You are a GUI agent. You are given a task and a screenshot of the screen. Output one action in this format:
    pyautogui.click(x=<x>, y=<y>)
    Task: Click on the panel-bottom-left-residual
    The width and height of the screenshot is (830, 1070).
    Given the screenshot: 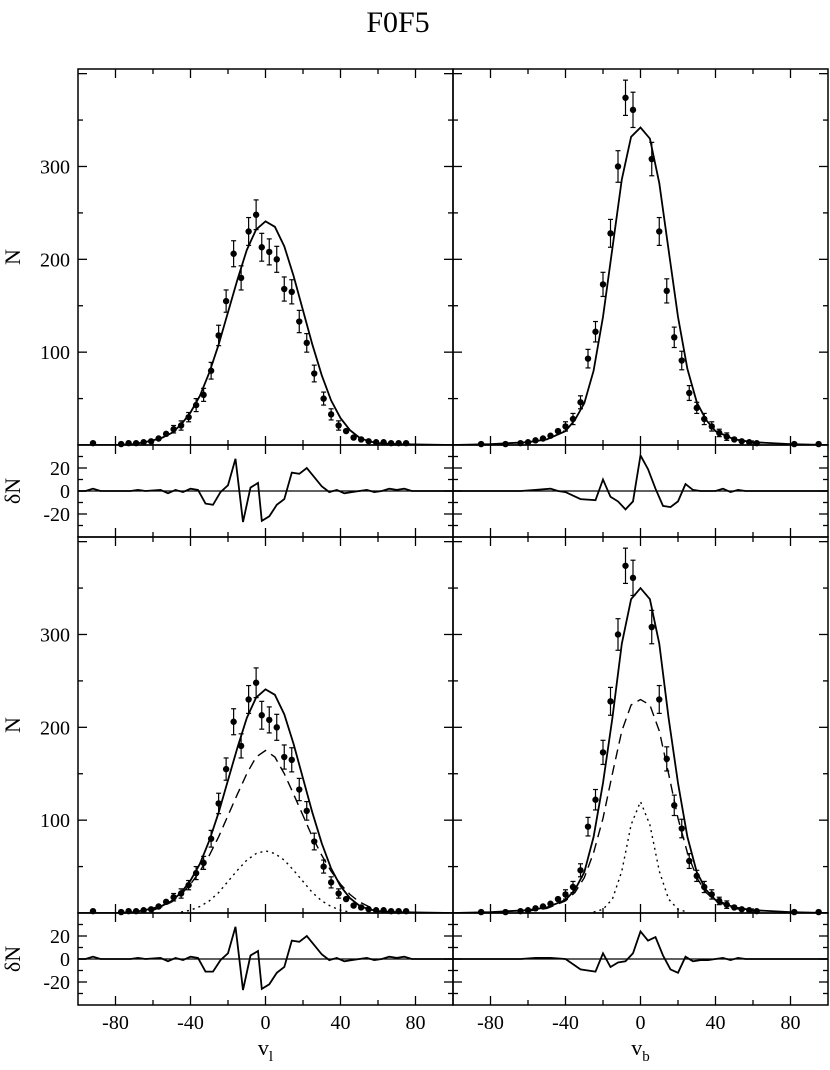 What is the action you would take?
    pyautogui.click(x=265, y=959)
    